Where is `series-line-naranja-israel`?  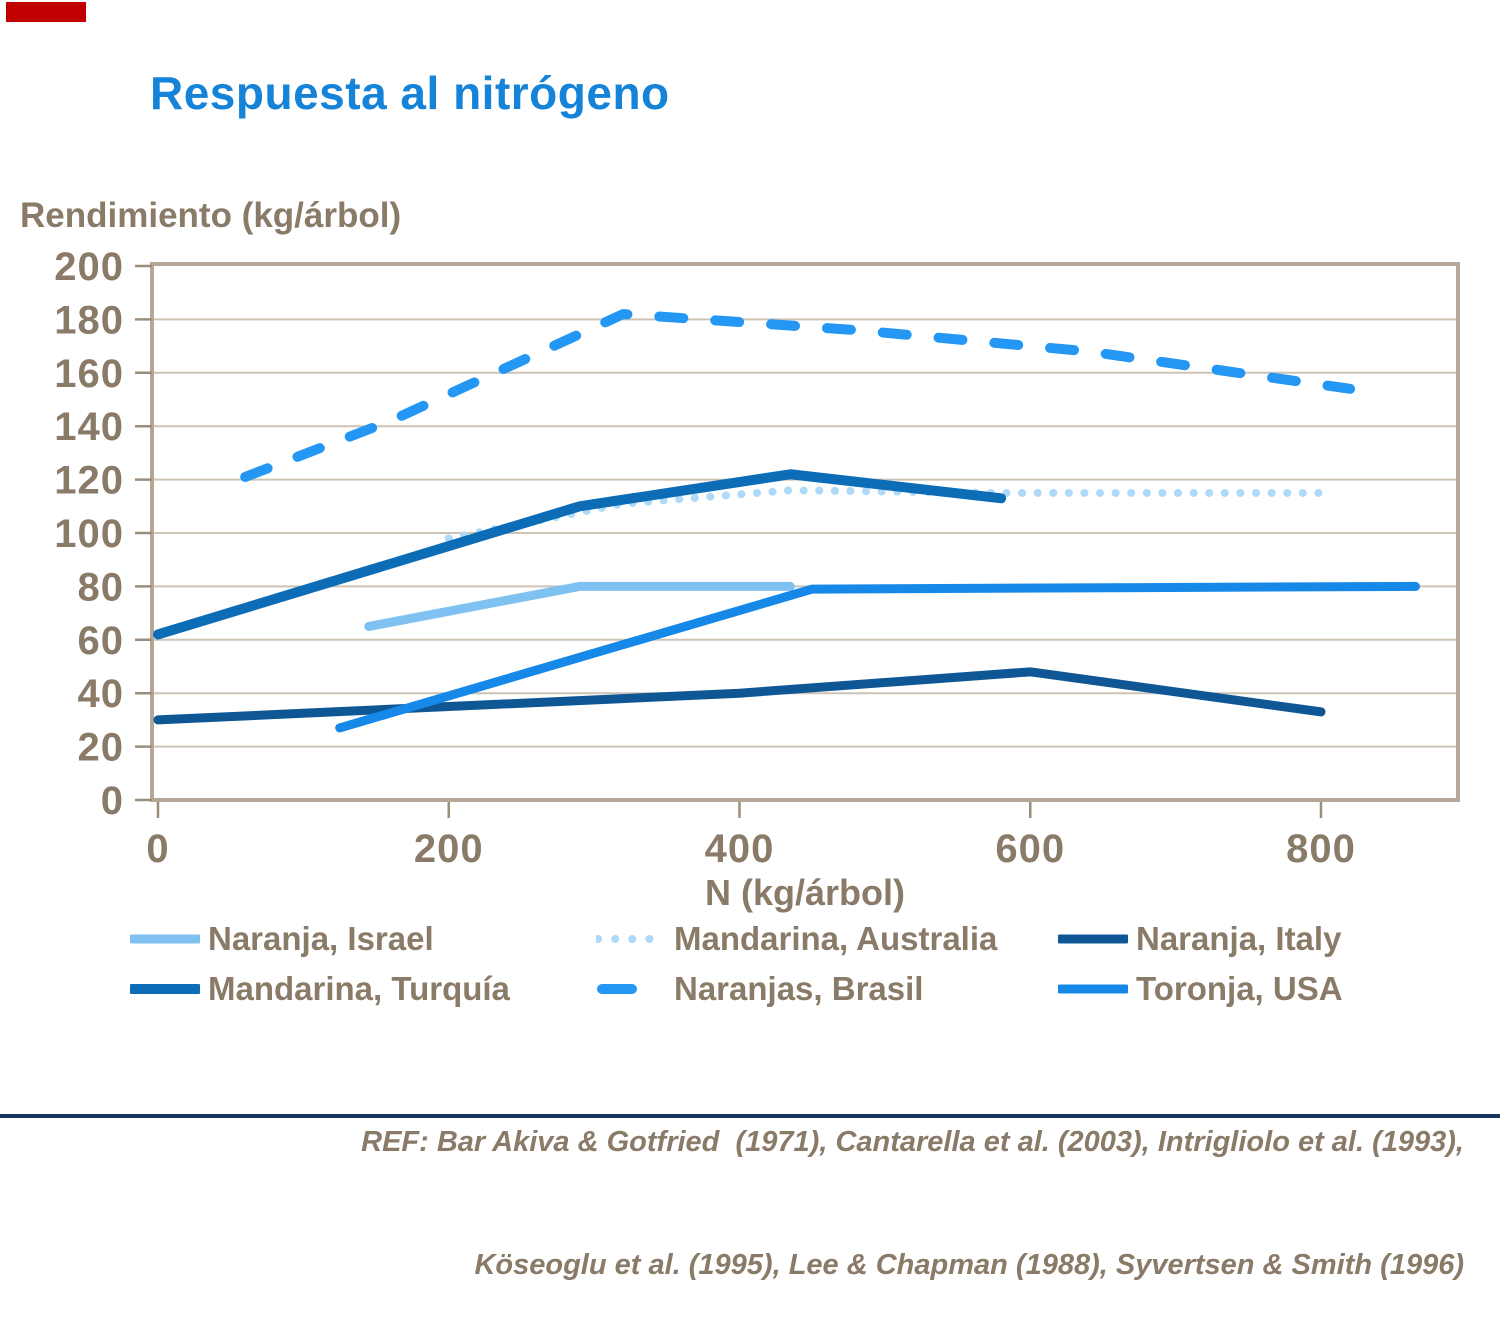 series-line-naranja-israel is located at coordinates (579, 606).